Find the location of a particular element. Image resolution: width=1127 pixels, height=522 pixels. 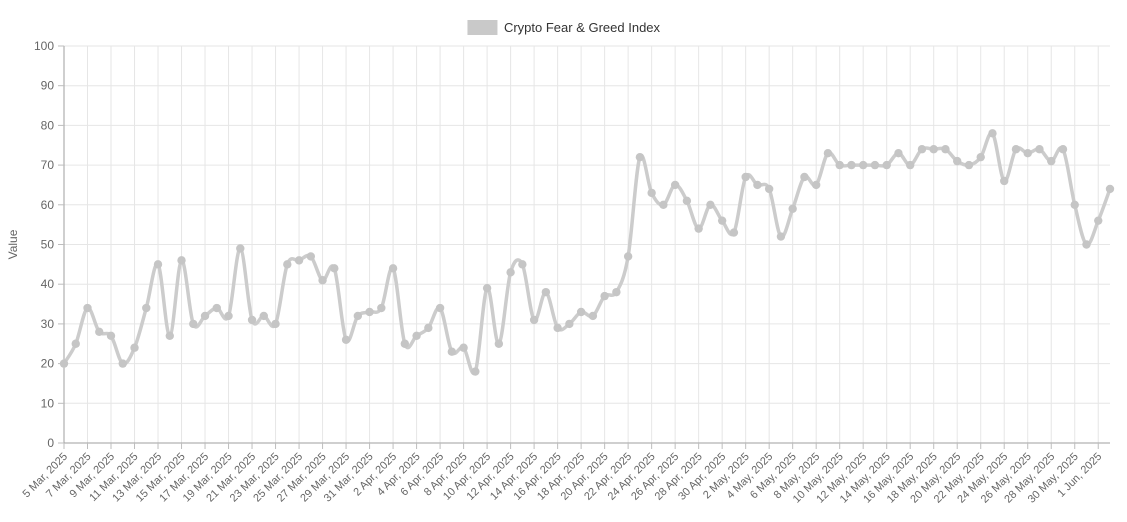

y-tick-label: 20 is located at coordinates (48, 364).